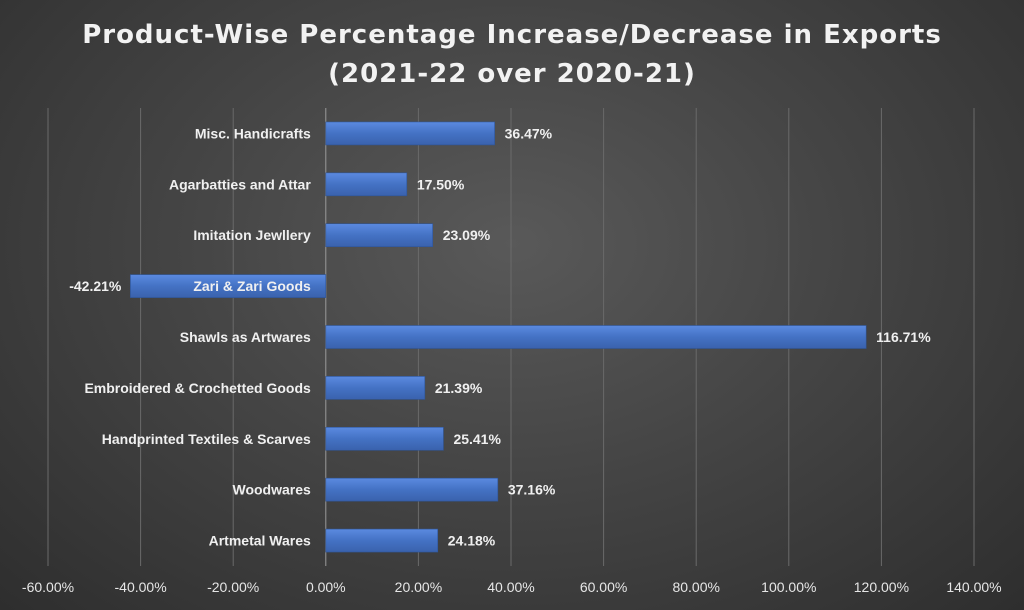 This screenshot has height=610, width=1024. What do you see at coordinates (245, 337) in the screenshot?
I see `category-label: Shawls as Artwares` at bounding box center [245, 337].